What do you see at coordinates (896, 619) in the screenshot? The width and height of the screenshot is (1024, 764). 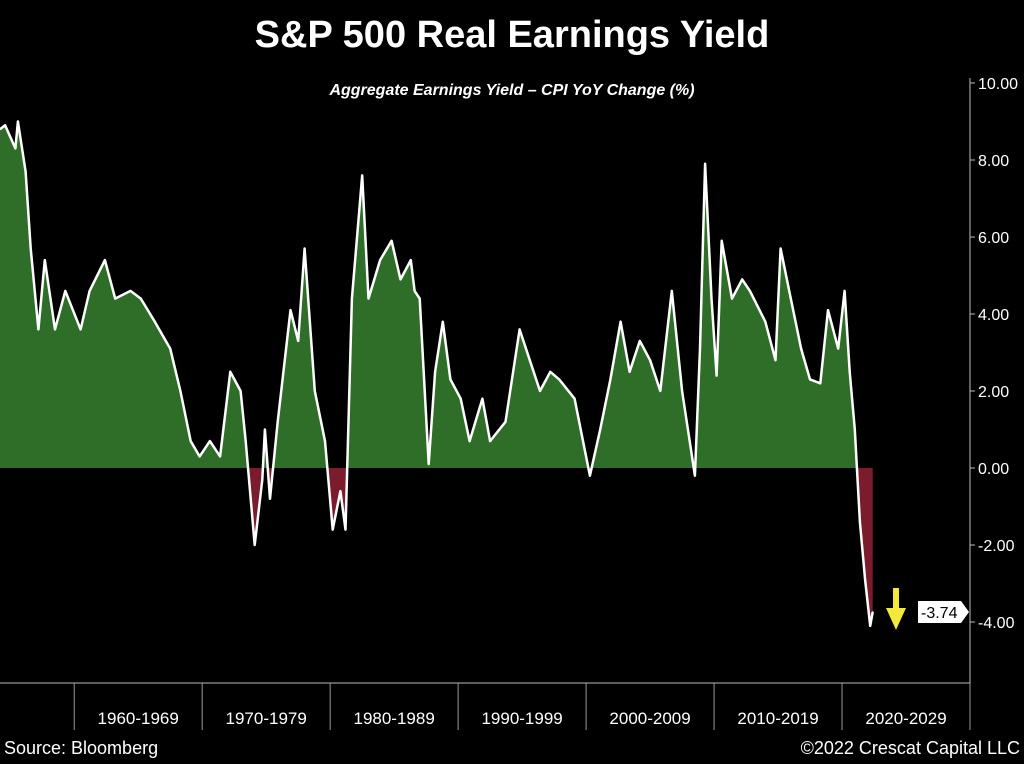 I see `arrow-head` at bounding box center [896, 619].